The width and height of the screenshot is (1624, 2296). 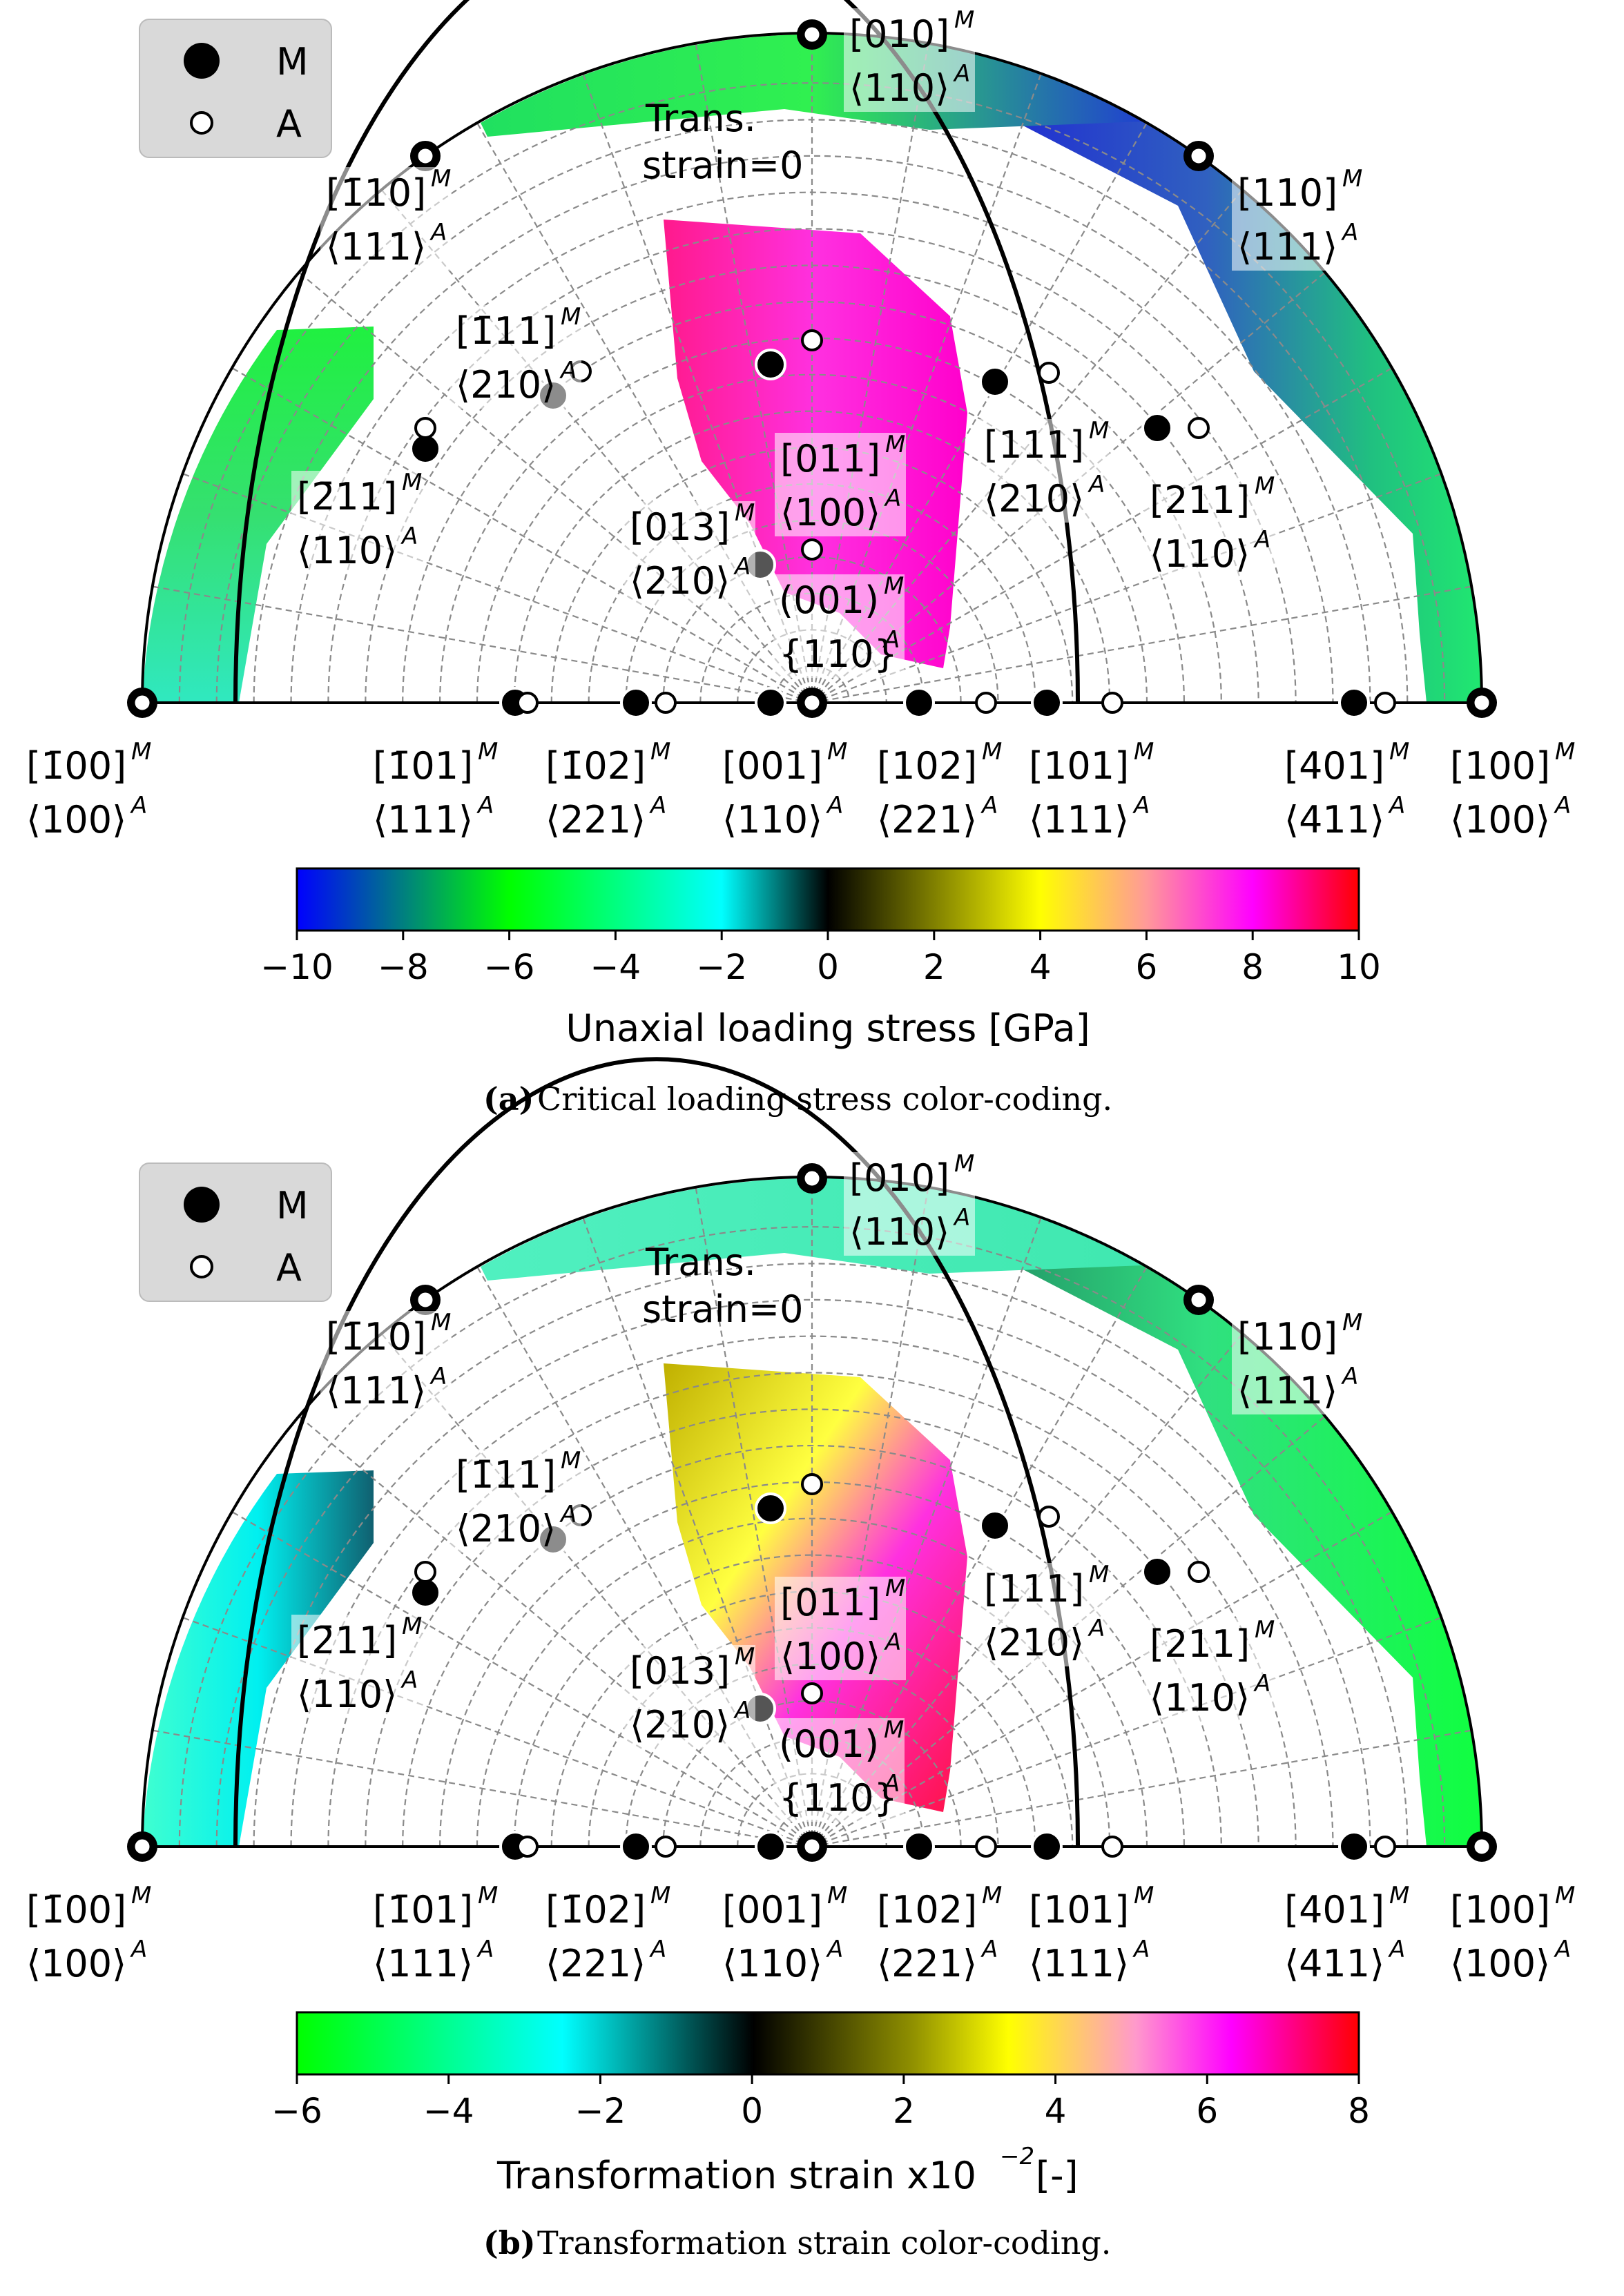 I want to click on colorbar-title: Unaxial loading stress [GPa], so click(x=828, y=1028).